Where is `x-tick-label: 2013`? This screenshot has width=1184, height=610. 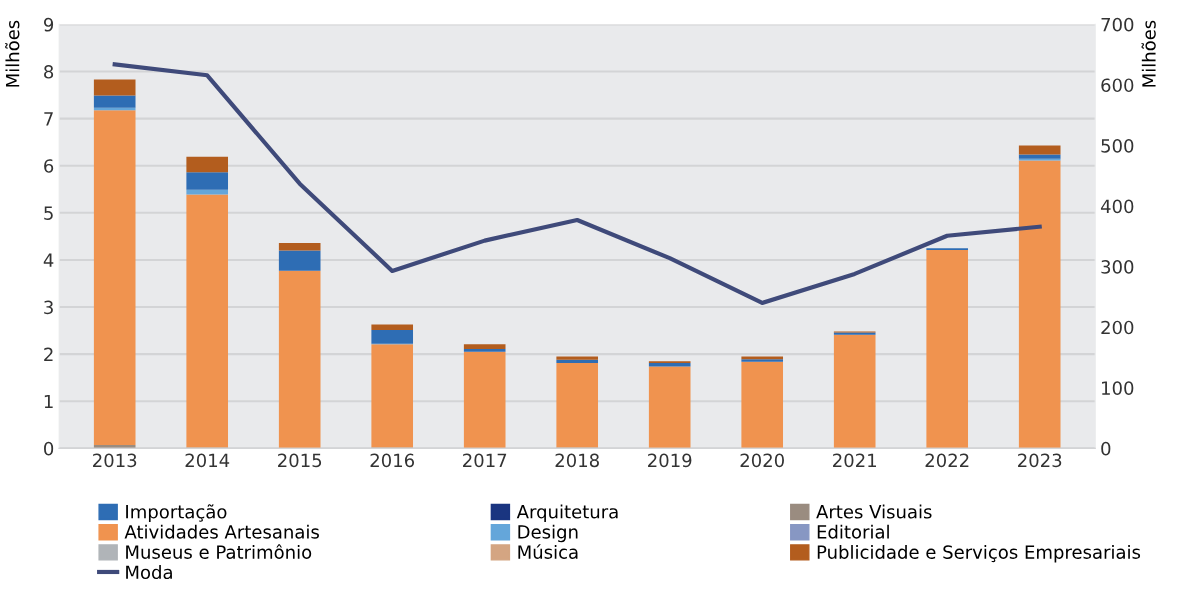 x-tick-label: 2013 is located at coordinates (115, 460).